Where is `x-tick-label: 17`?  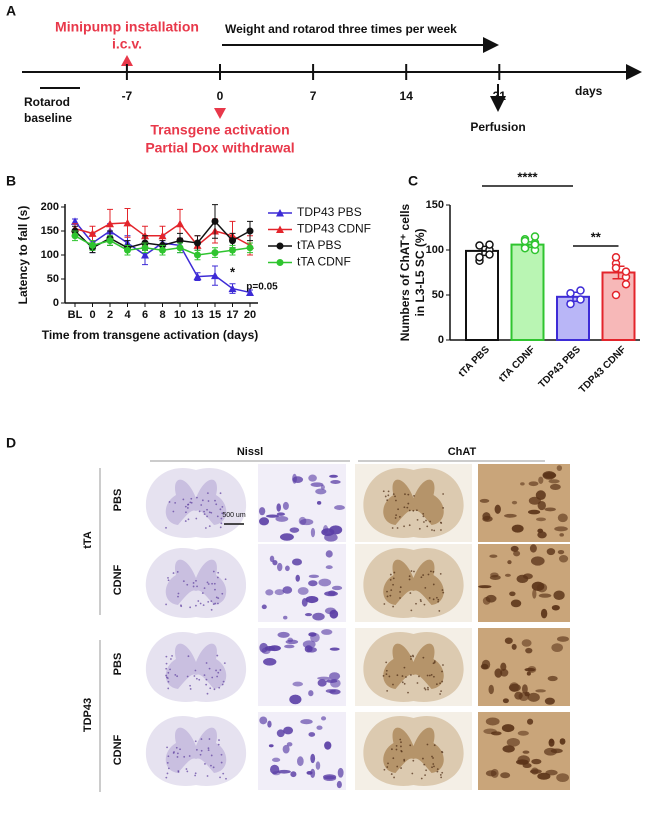
x-tick-label: 17 is located at coordinates (232, 315).